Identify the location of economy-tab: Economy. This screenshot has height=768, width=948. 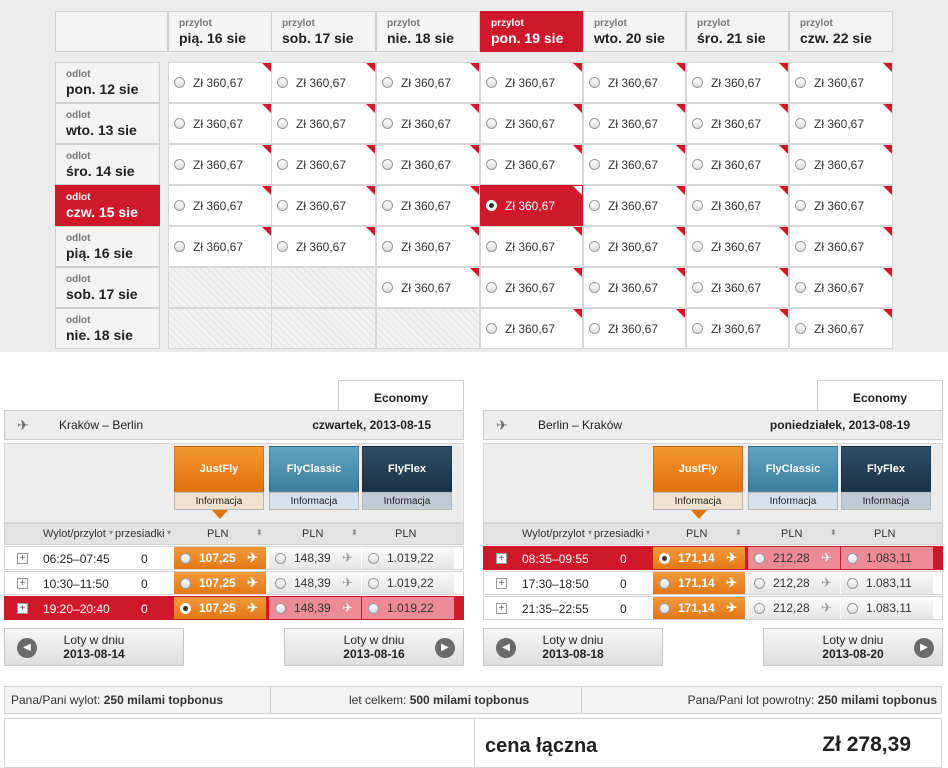
(880, 395).